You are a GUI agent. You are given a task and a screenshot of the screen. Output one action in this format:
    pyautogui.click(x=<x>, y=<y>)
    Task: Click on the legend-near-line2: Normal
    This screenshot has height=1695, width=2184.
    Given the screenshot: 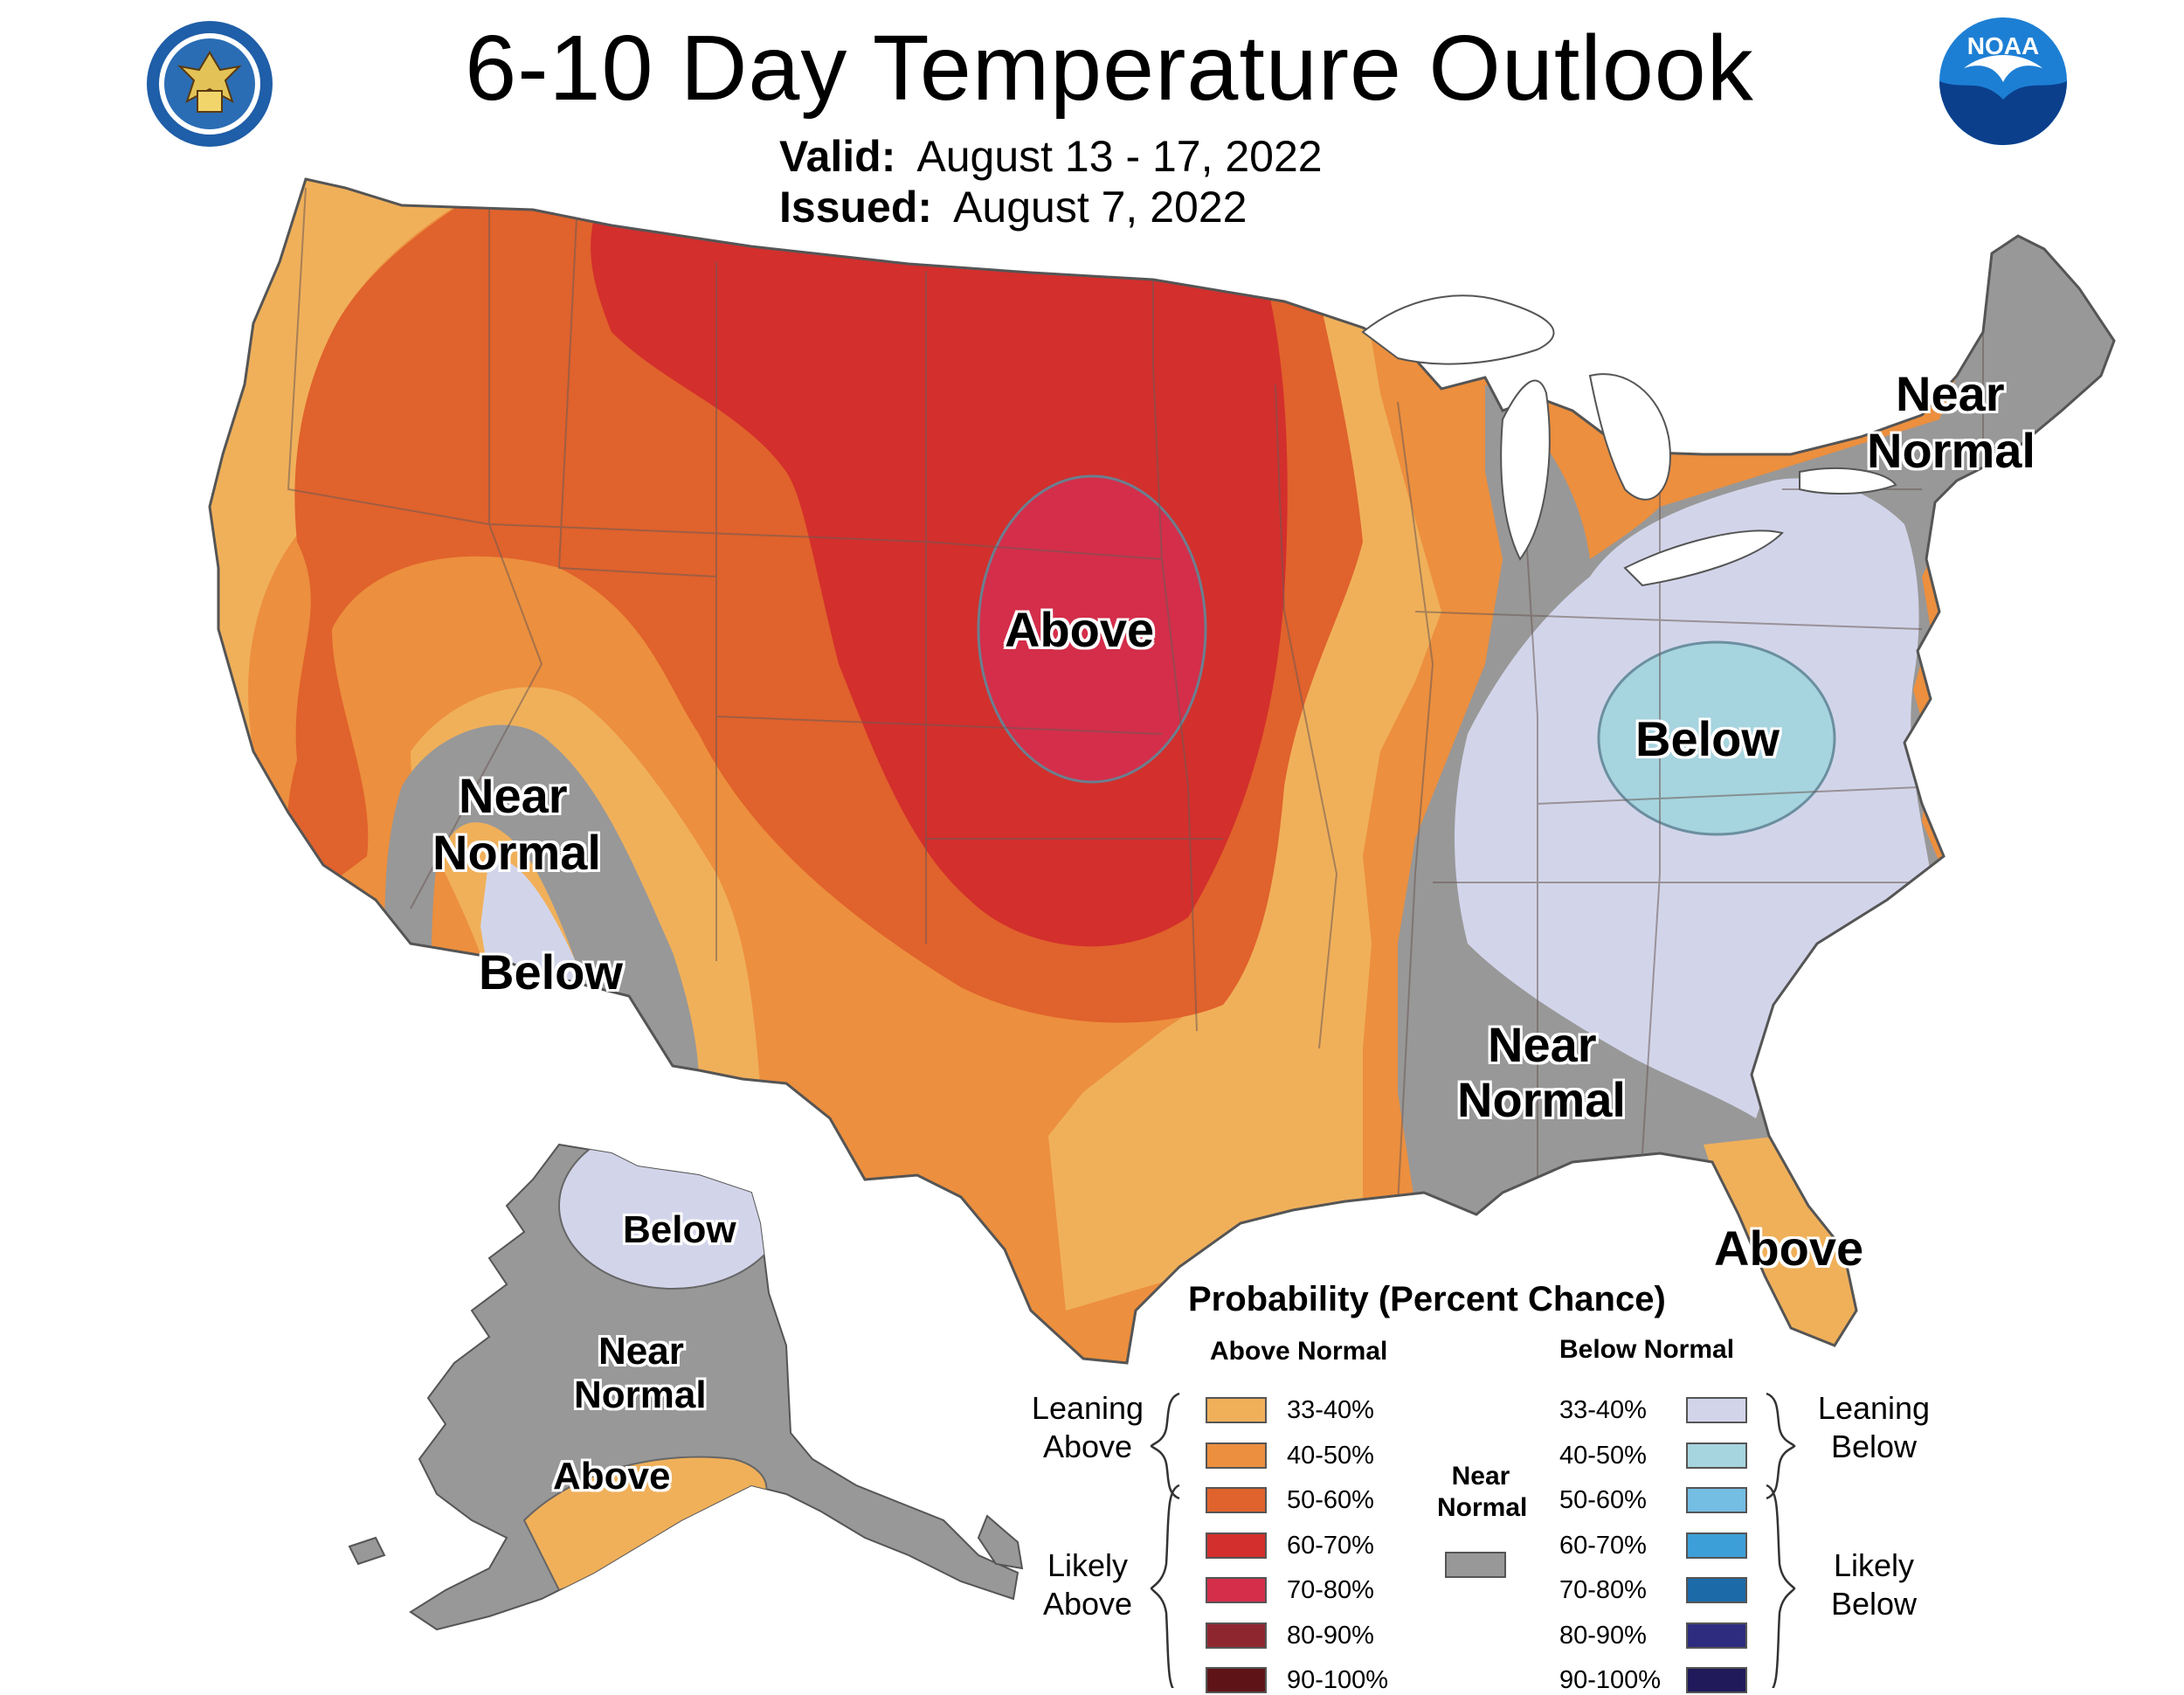 What is the action you would take?
    pyautogui.click(x=1482, y=1507)
    